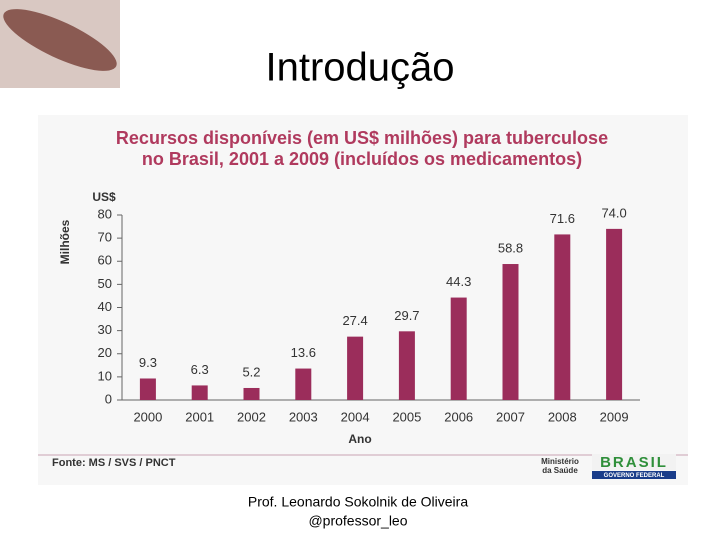 The image size is (720, 545). What do you see at coordinates (105, 213) in the screenshot?
I see `y-tick-label: 80` at bounding box center [105, 213].